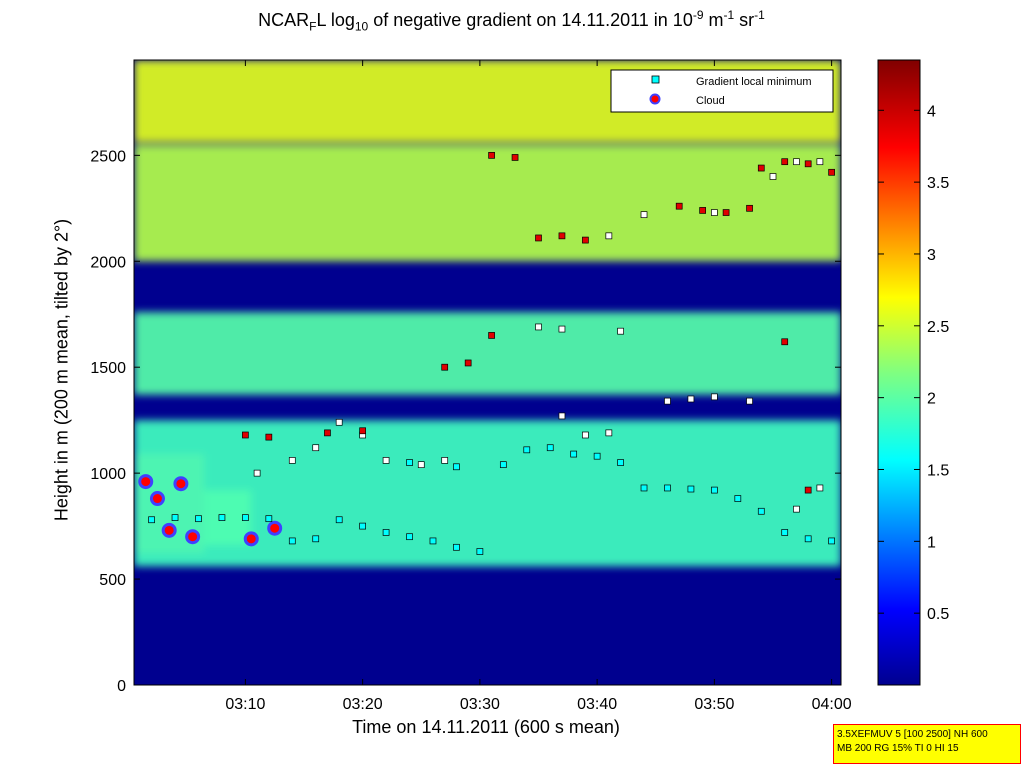  Describe the element at coordinates (938, 327) in the screenshot. I see `colorbar-tick-label: 2.5` at that location.